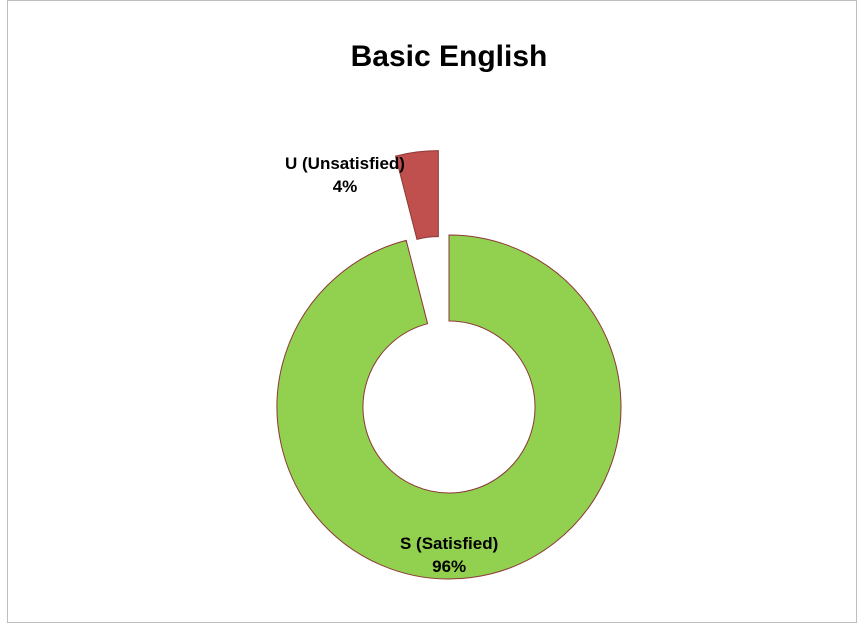 The height and width of the screenshot is (632, 865). Describe the element at coordinates (345, 175) in the screenshot. I see `slice-label: U (Unsatisfied) 4%` at that location.